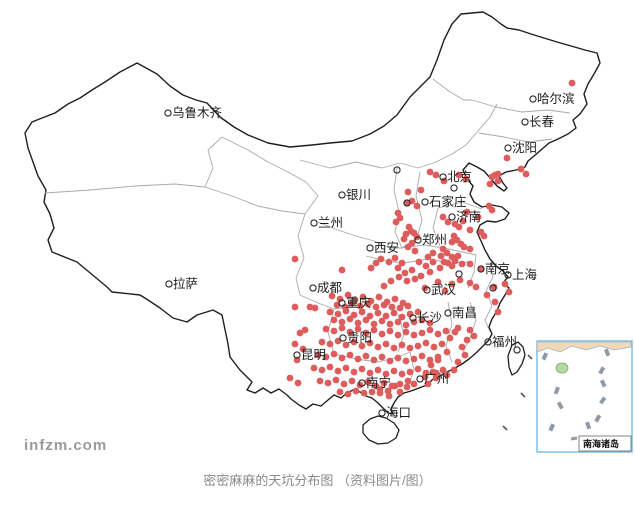  Describe the element at coordinates (497, 268) in the screenshot. I see `city-label: 南京` at that location.